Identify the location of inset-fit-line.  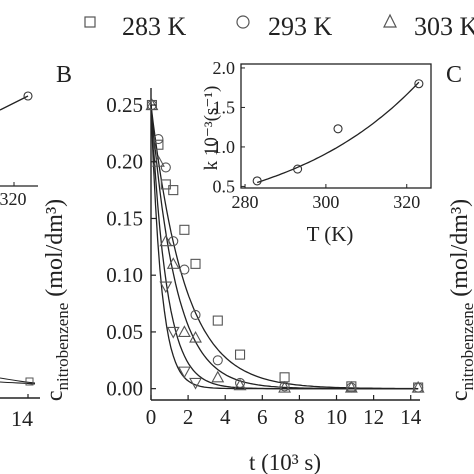
(338, 132).